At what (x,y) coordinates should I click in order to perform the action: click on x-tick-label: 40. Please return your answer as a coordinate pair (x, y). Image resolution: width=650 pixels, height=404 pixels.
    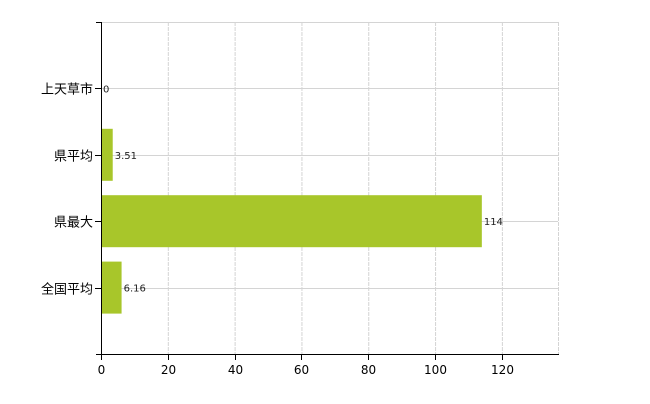
    Looking at the image, I should click on (235, 370).